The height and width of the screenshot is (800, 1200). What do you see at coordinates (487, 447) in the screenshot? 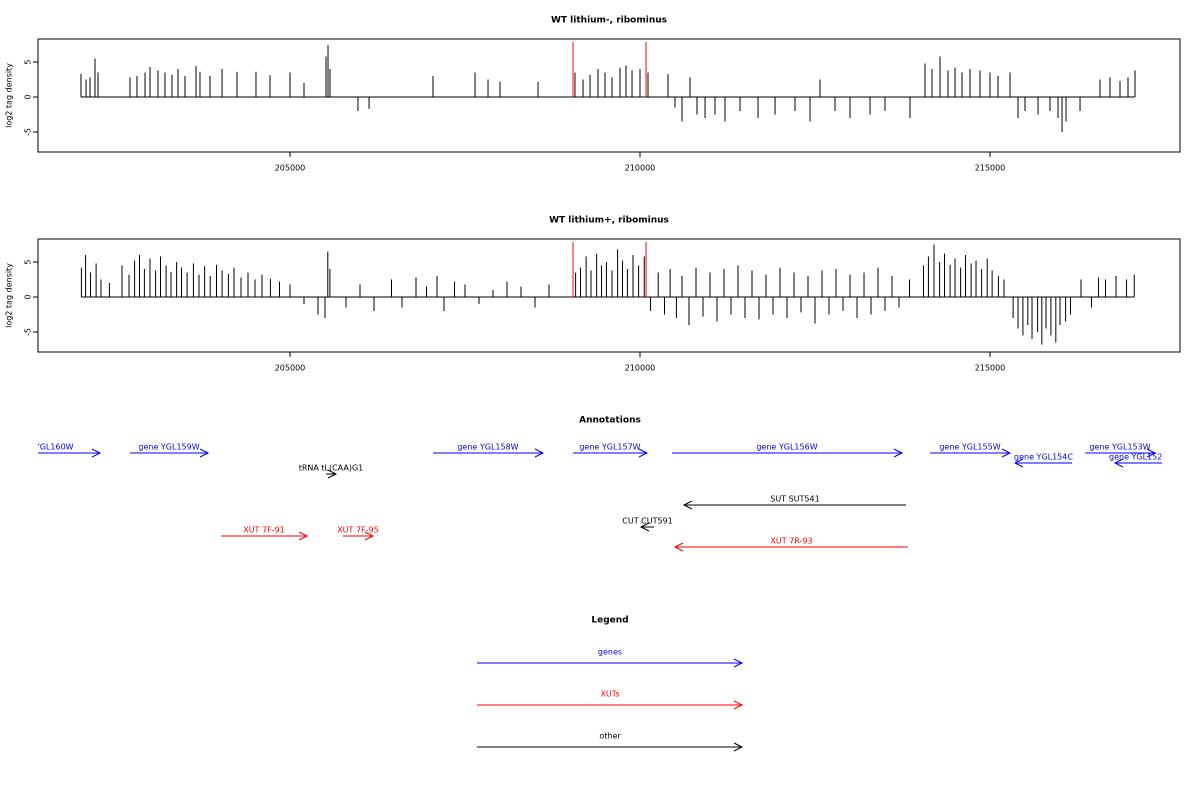
I see `annotation-label: gene YGL158W` at bounding box center [487, 447].